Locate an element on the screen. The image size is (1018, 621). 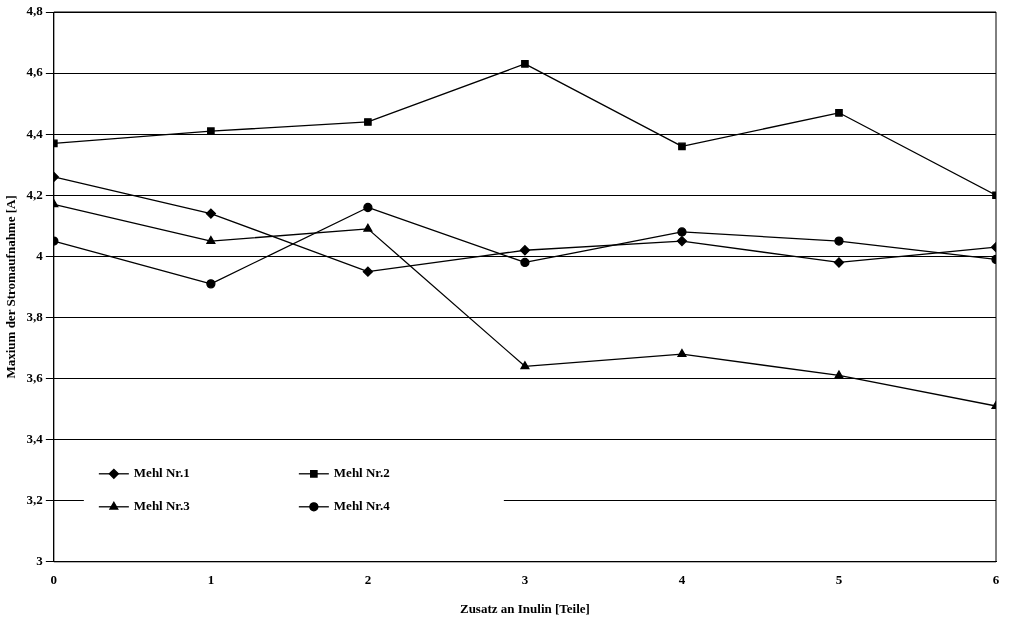
x-axis-title: Zusatz an Inulin [Teile] is located at coordinates (524, 608).